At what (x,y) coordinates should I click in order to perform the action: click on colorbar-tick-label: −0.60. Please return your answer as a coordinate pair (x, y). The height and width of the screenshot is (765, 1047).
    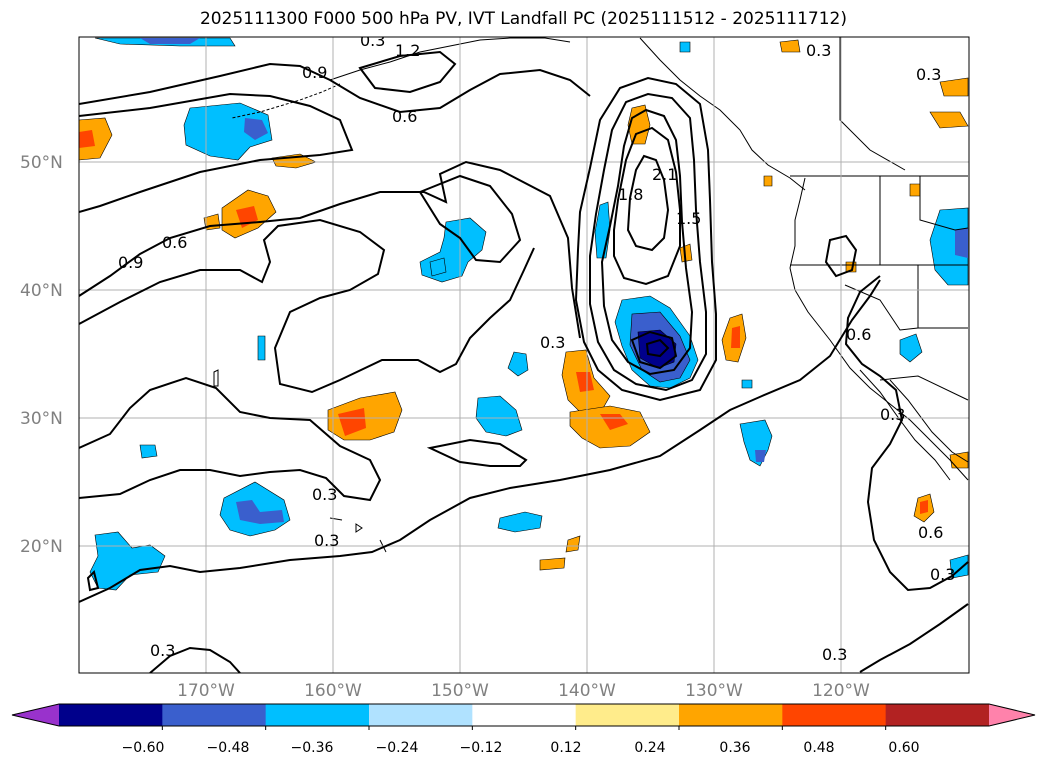
    Looking at the image, I should click on (143, 748).